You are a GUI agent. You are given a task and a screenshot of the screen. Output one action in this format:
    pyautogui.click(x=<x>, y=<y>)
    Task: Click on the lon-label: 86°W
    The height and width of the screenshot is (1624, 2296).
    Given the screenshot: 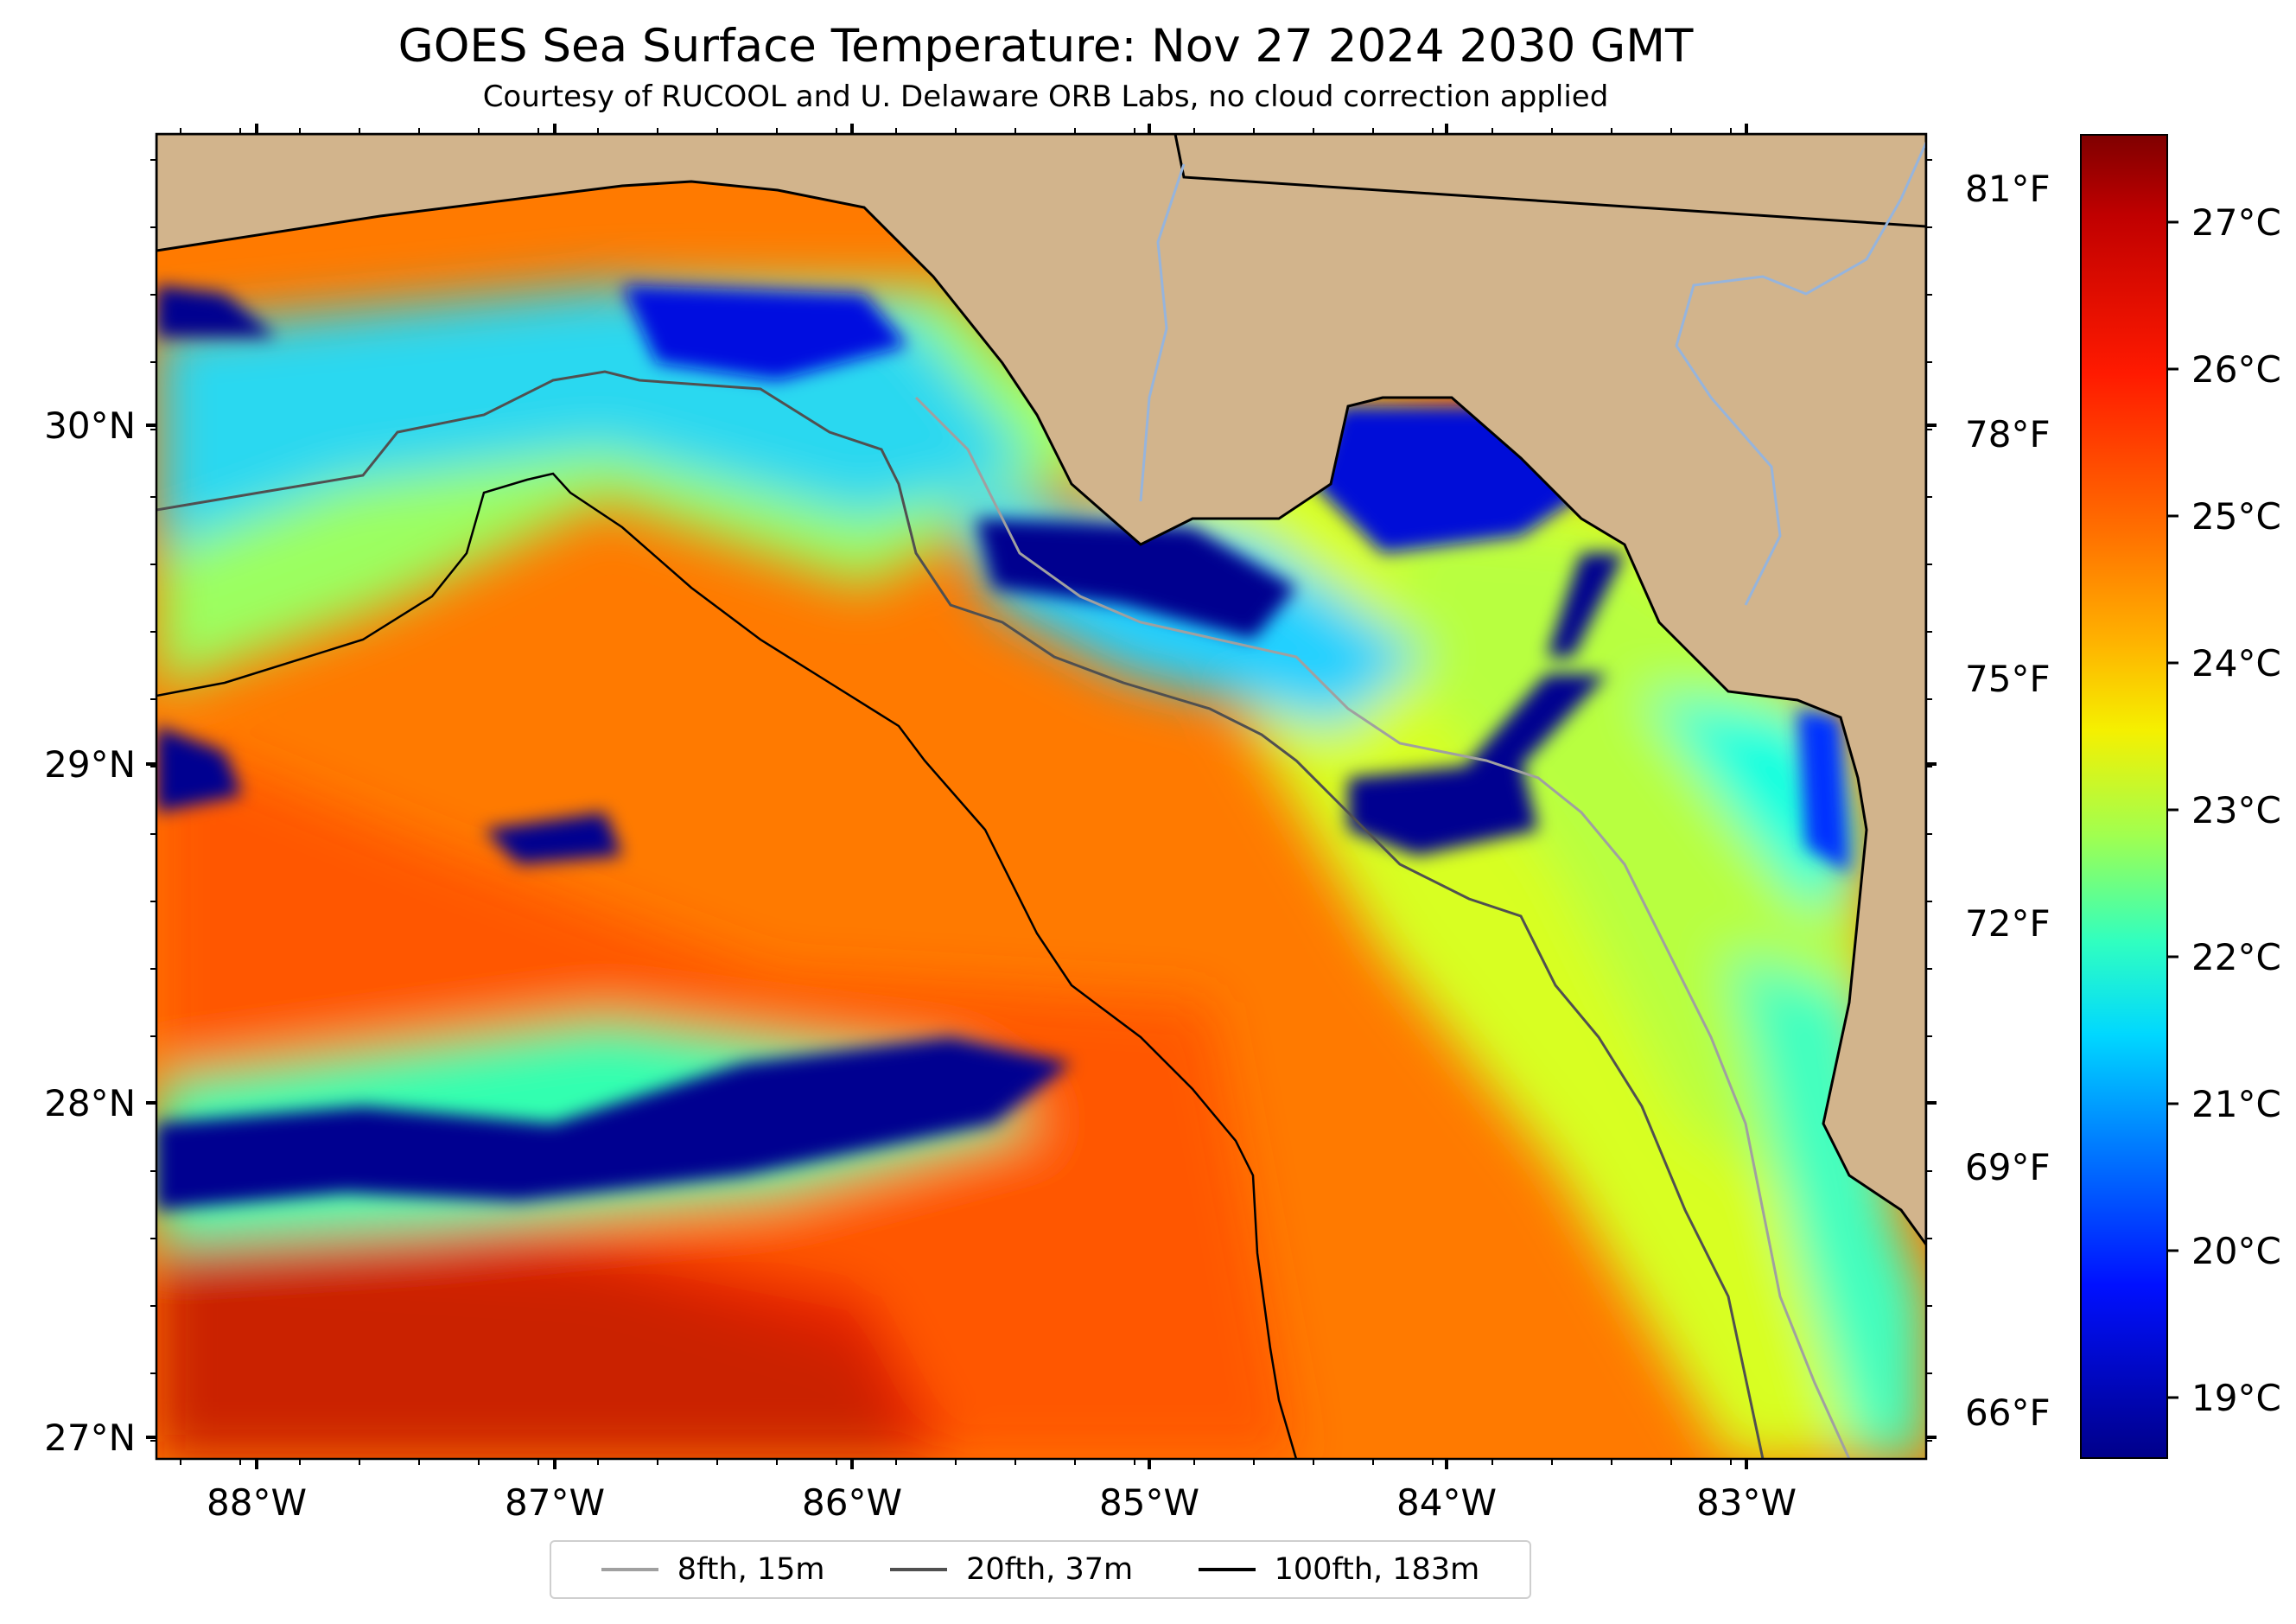 What is the action you would take?
    pyautogui.click(x=852, y=1503)
    